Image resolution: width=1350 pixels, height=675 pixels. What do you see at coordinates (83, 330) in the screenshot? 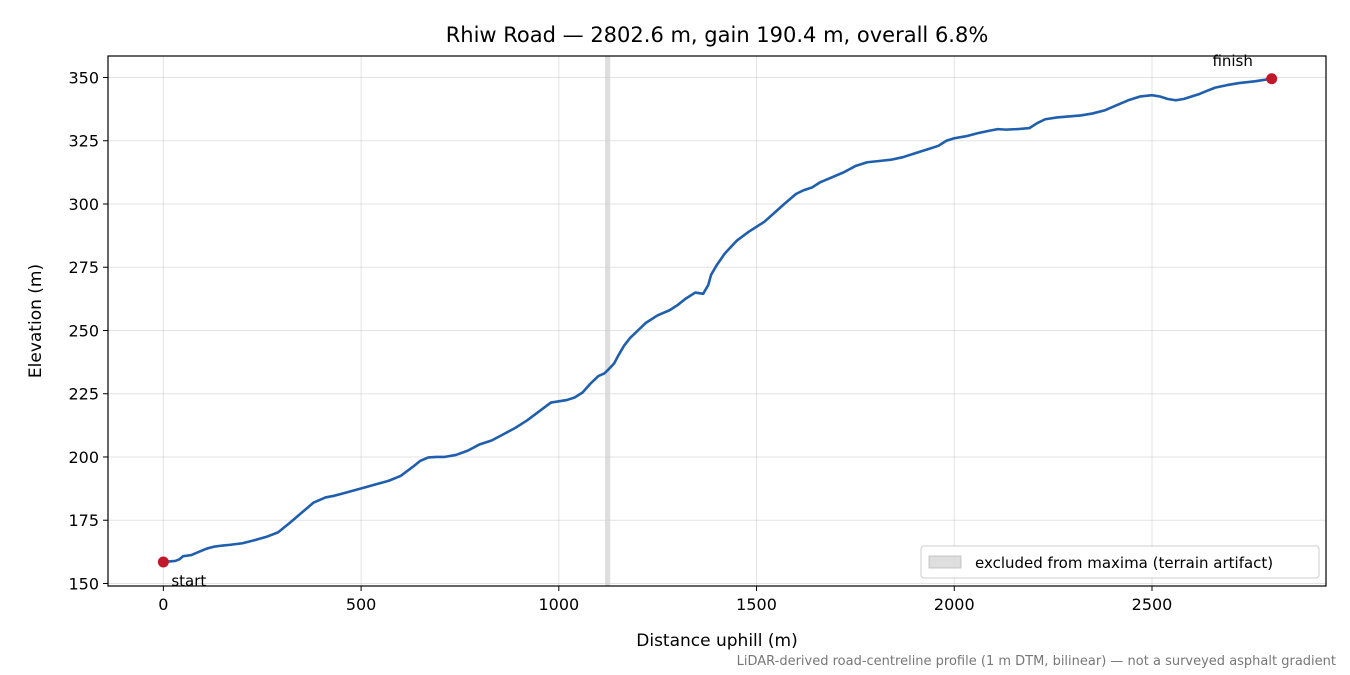
I see `y-tick-label: 250` at bounding box center [83, 330].